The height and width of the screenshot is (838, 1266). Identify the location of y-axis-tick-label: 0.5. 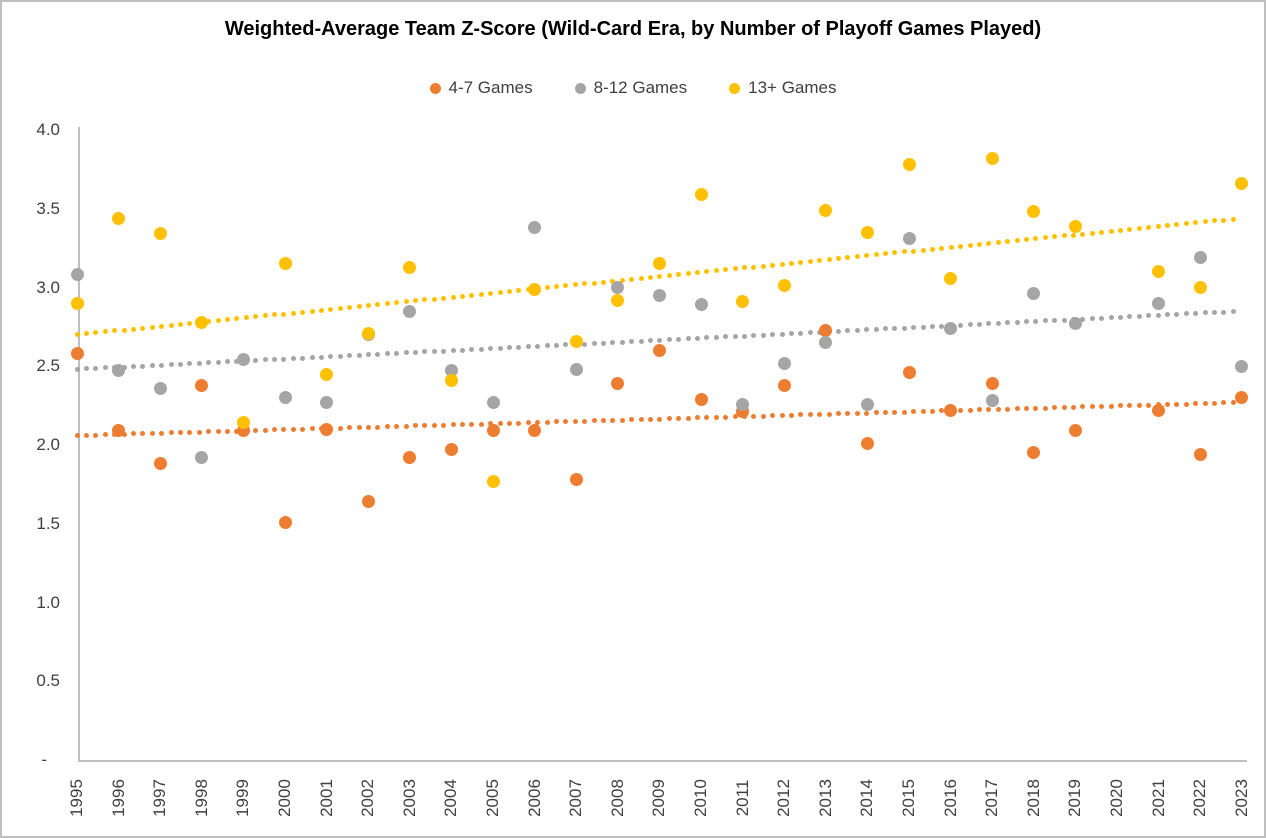
(48, 681).